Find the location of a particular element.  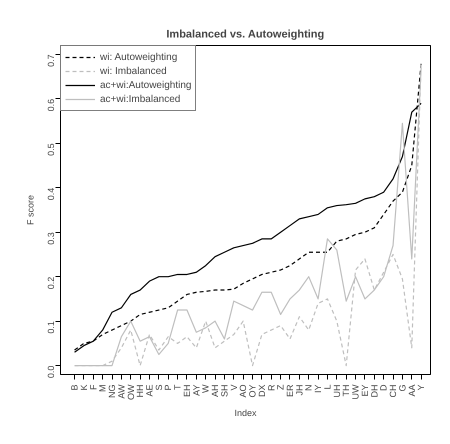

x-tick-label: ER is located at coordinates (289, 390).